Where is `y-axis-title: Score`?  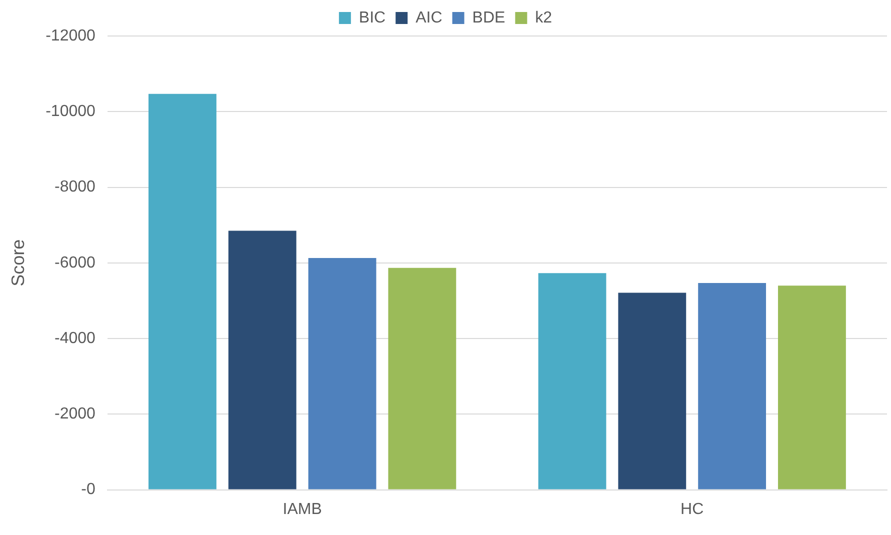
y-axis-title: Score is located at coordinates (18, 262).